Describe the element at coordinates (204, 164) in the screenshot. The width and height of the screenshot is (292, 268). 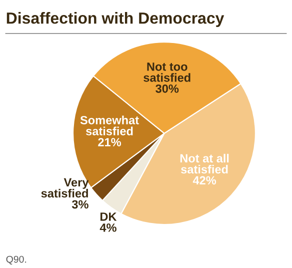
I see `slice-label: Not at all satisfied` at that location.